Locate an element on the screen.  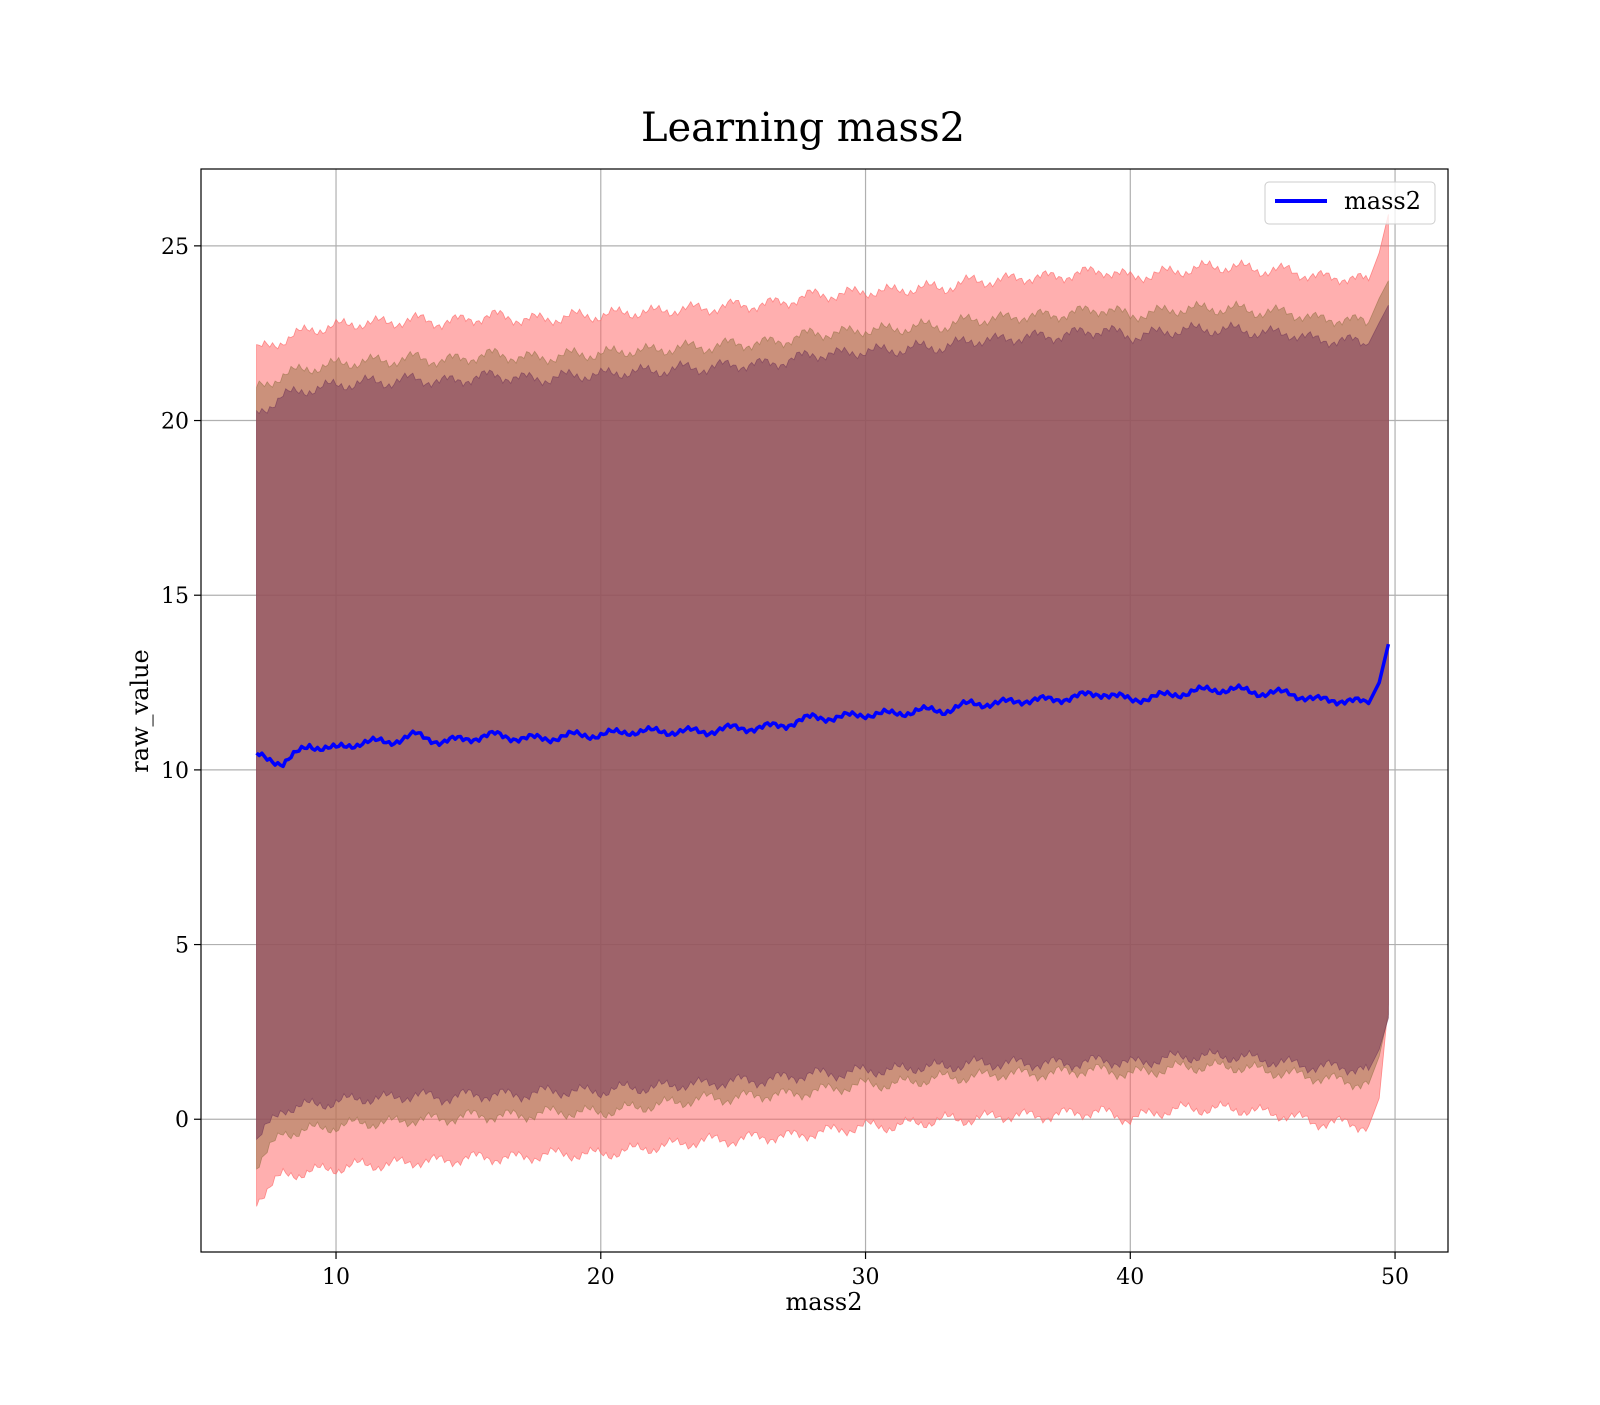
legend-box is located at coordinates (1350, 203).